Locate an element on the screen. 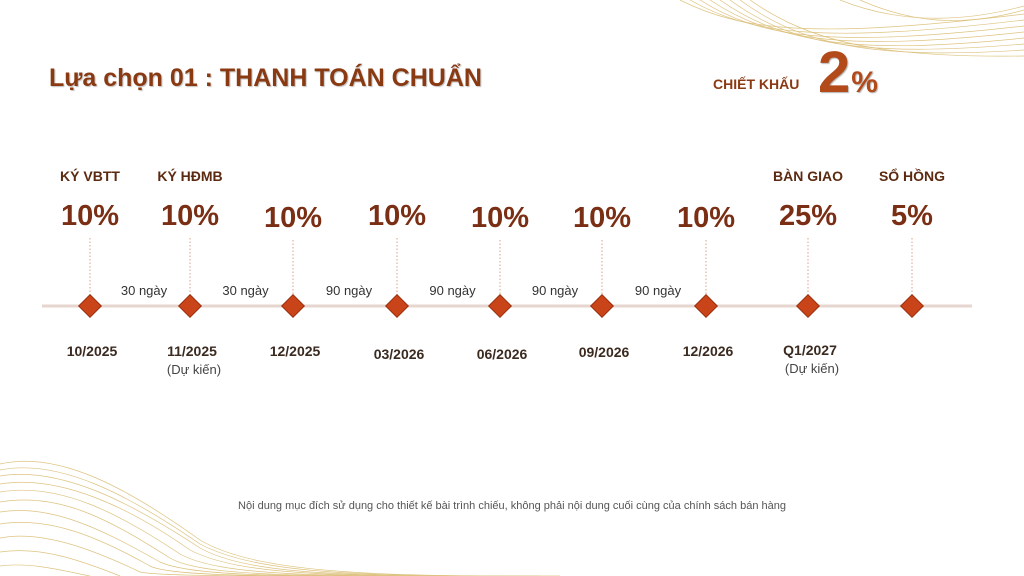 This screenshot has width=1024, height=576. milestone-percent: 5% is located at coordinates (912, 216).